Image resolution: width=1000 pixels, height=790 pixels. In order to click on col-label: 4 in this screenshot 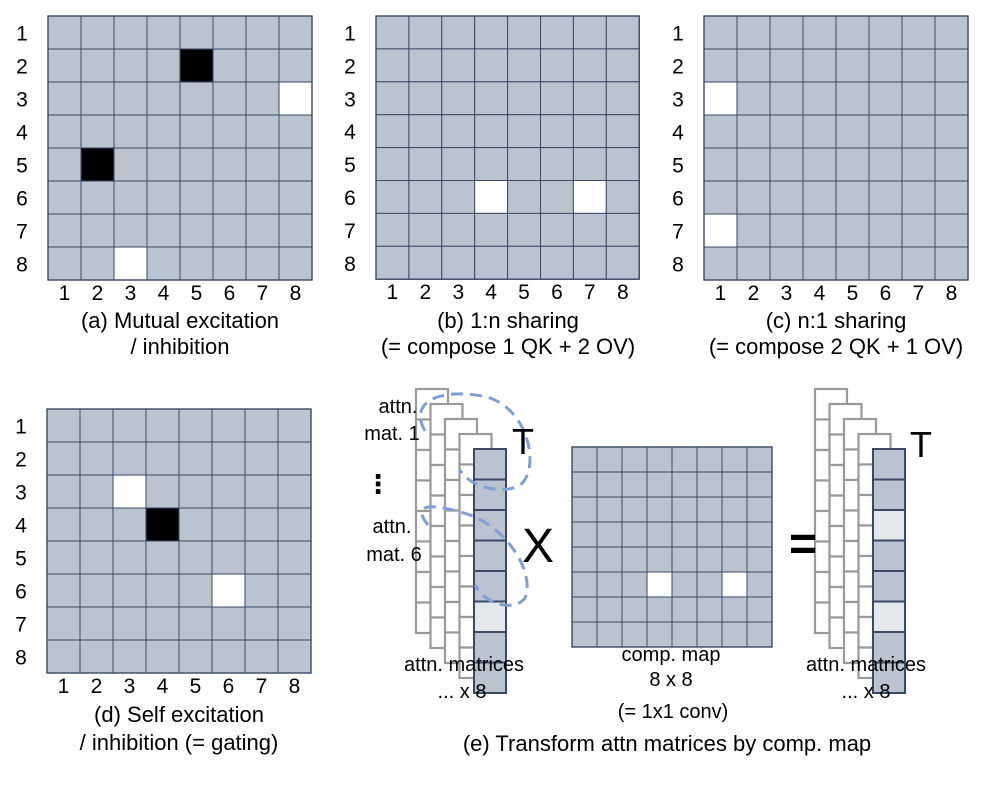, I will do `click(820, 293)`.